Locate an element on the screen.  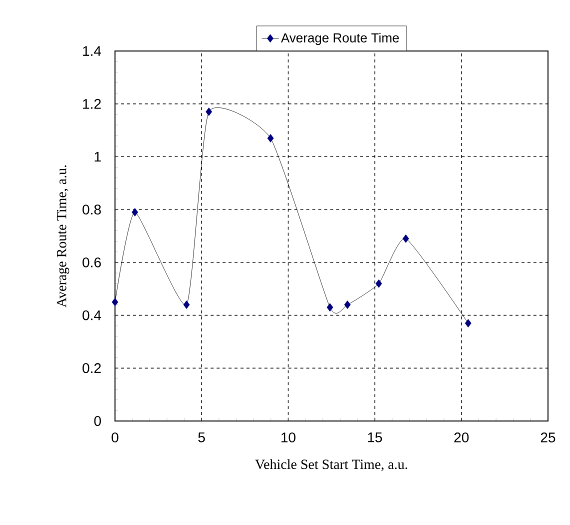
legend-label: Average Route Time is located at coordinates (339, 39).